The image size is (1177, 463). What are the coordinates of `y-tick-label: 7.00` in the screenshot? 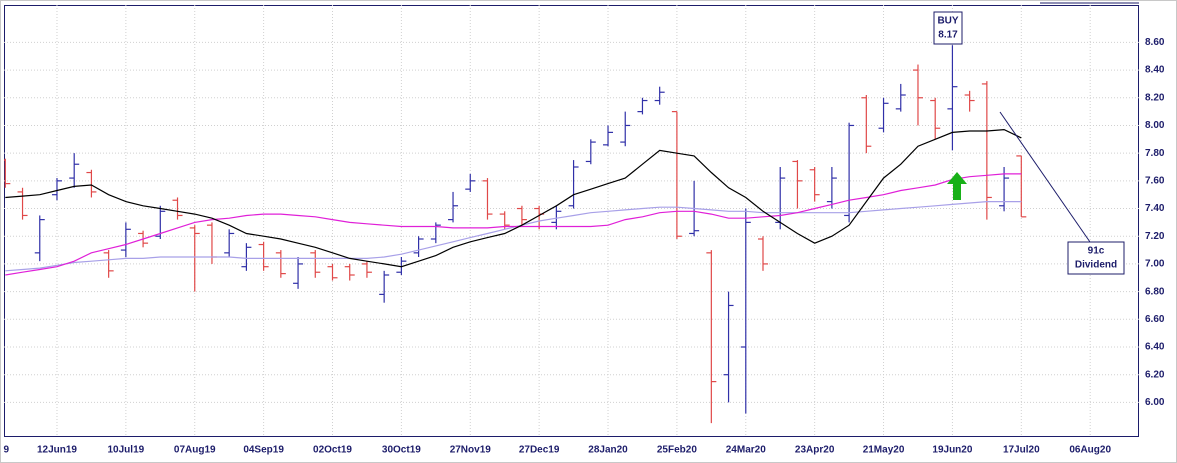 It's located at (1155, 264).